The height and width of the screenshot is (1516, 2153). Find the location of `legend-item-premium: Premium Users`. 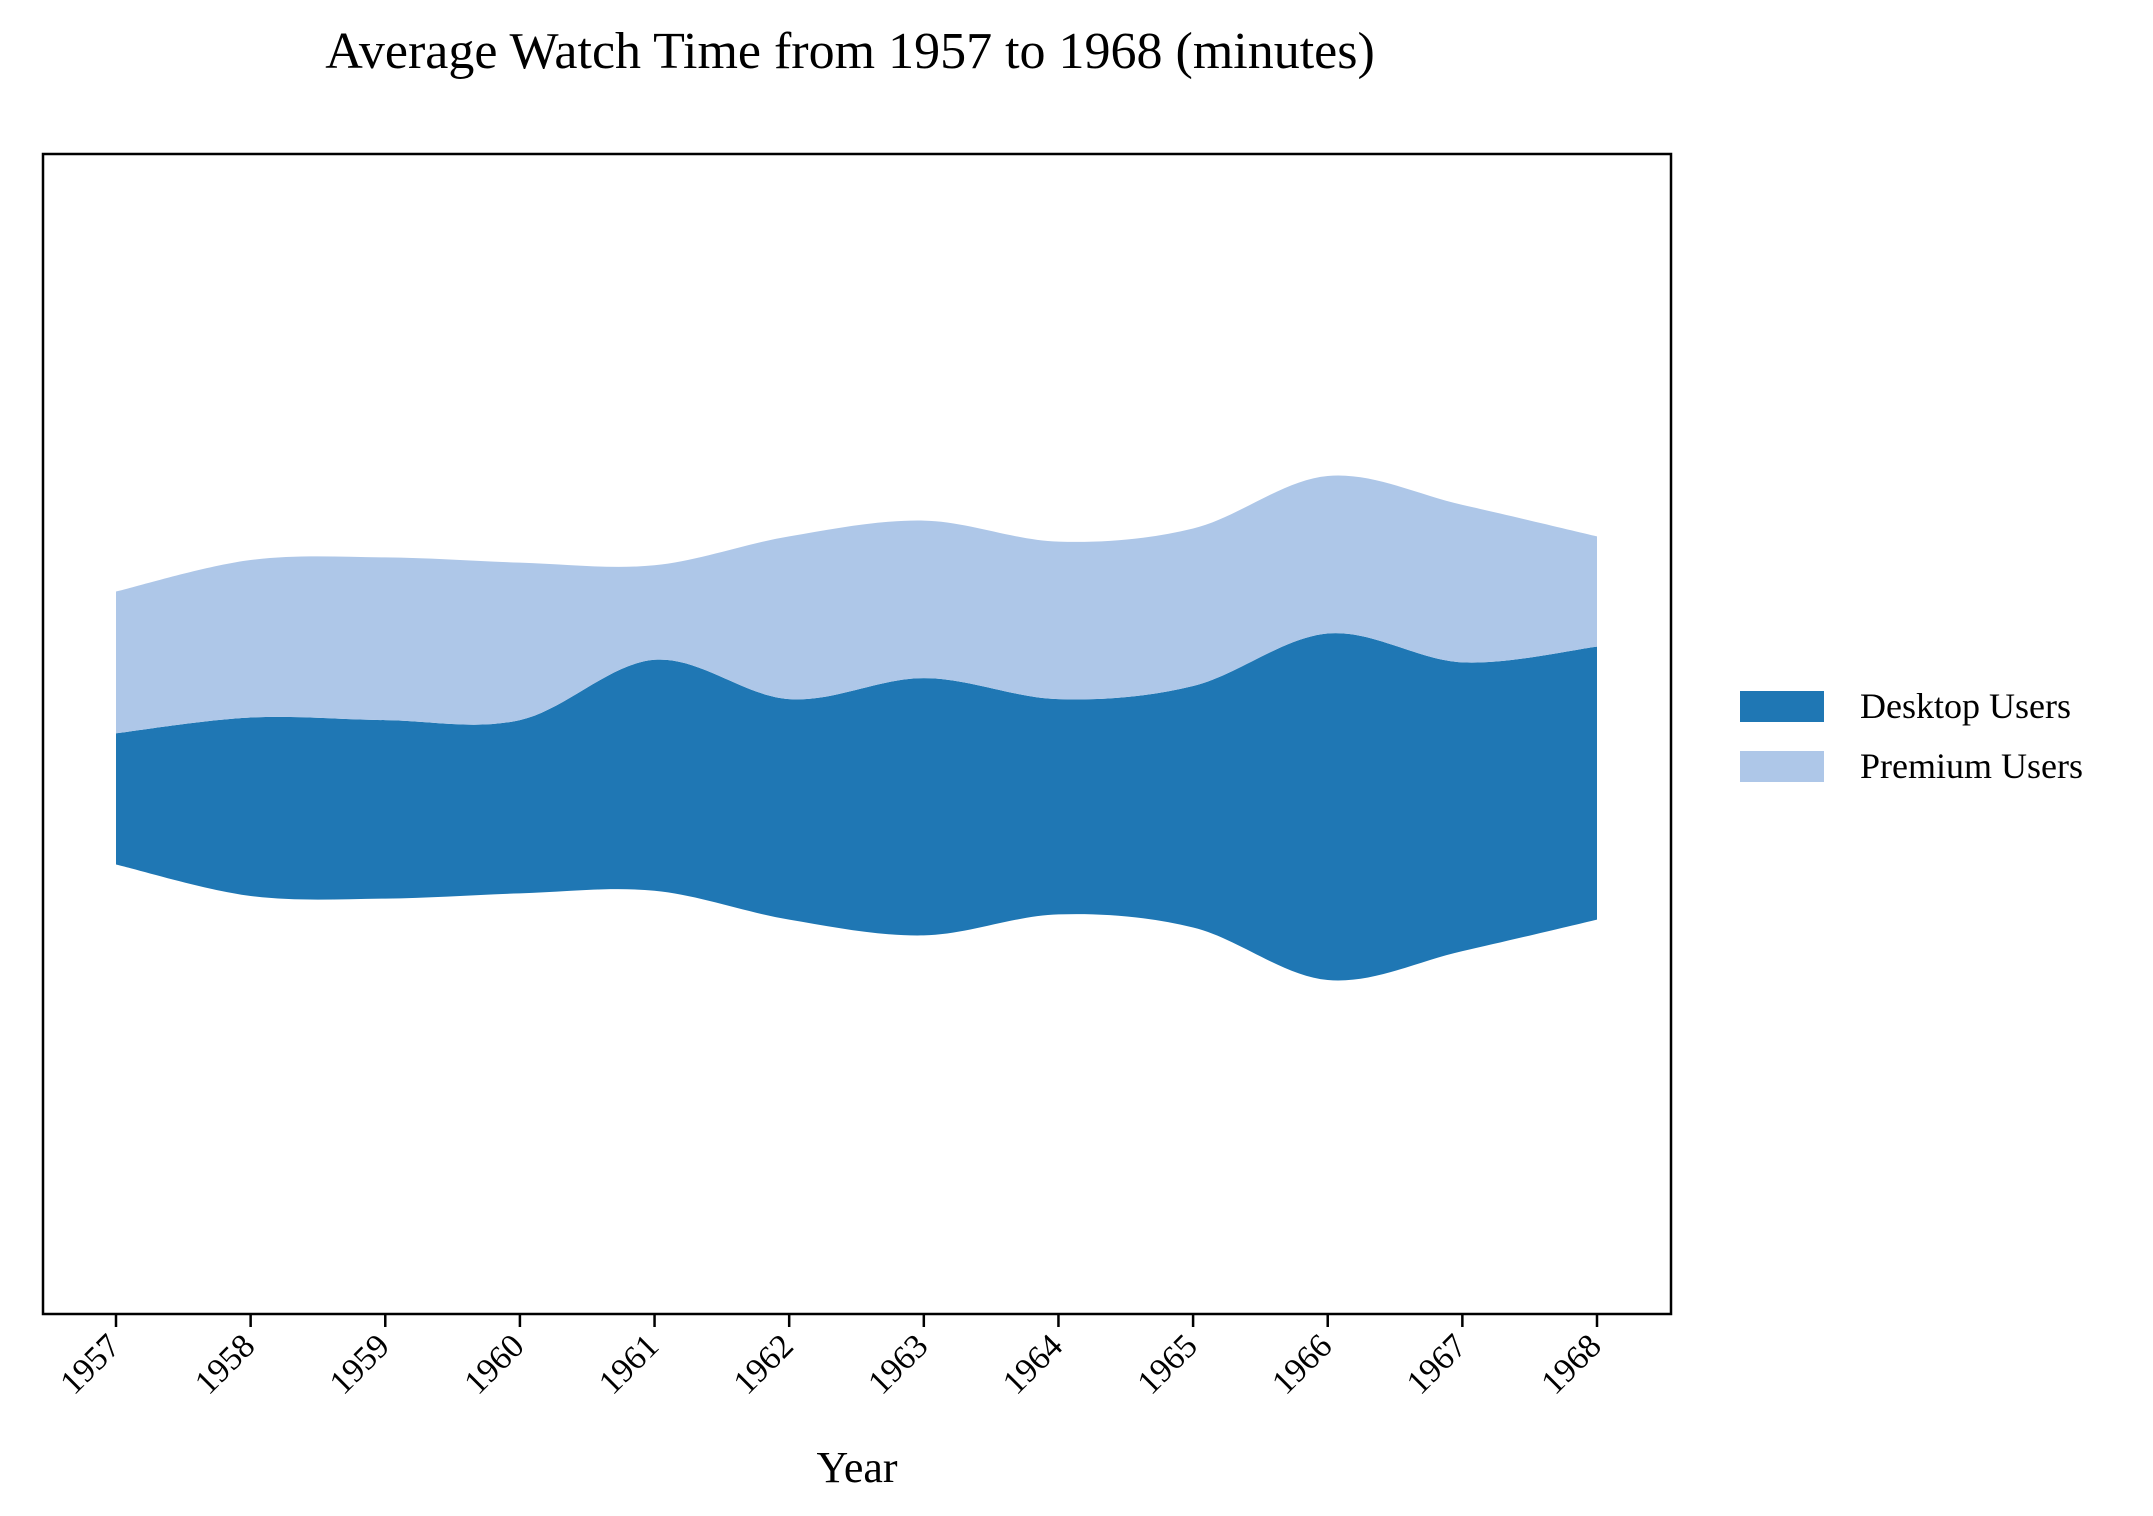

legend-item-premium: Premium Users is located at coordinates (1911, 766).